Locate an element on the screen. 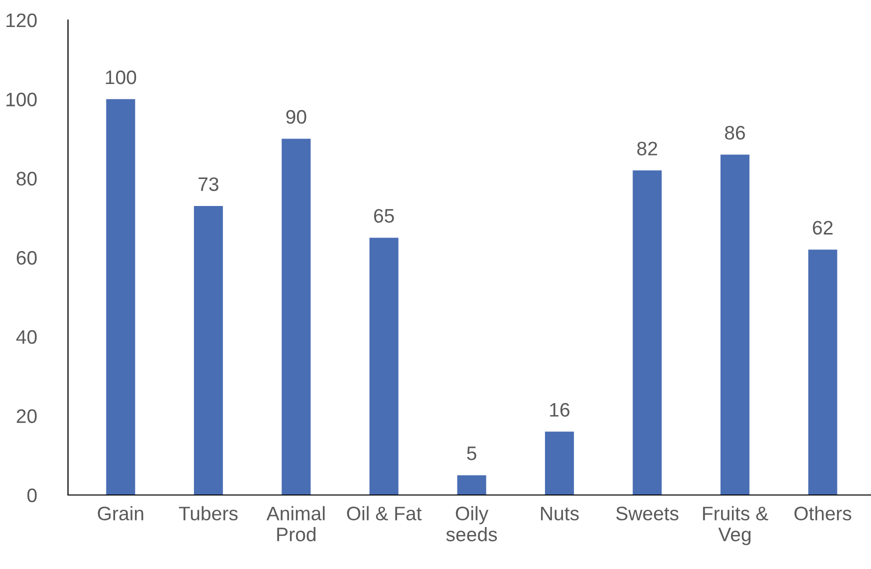 Image resolution: width=871 pixels, height=569 pixels. data-label: 73 is located at coordinates (208, 184).